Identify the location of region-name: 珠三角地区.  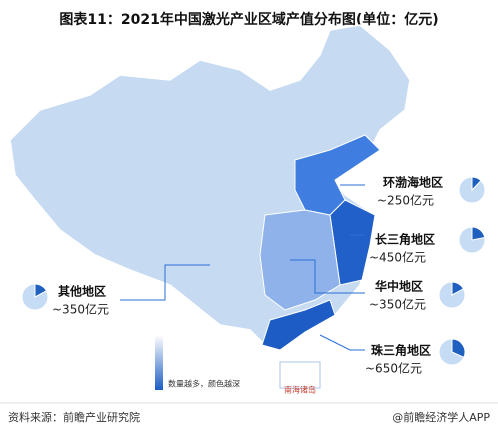
(401, 350).